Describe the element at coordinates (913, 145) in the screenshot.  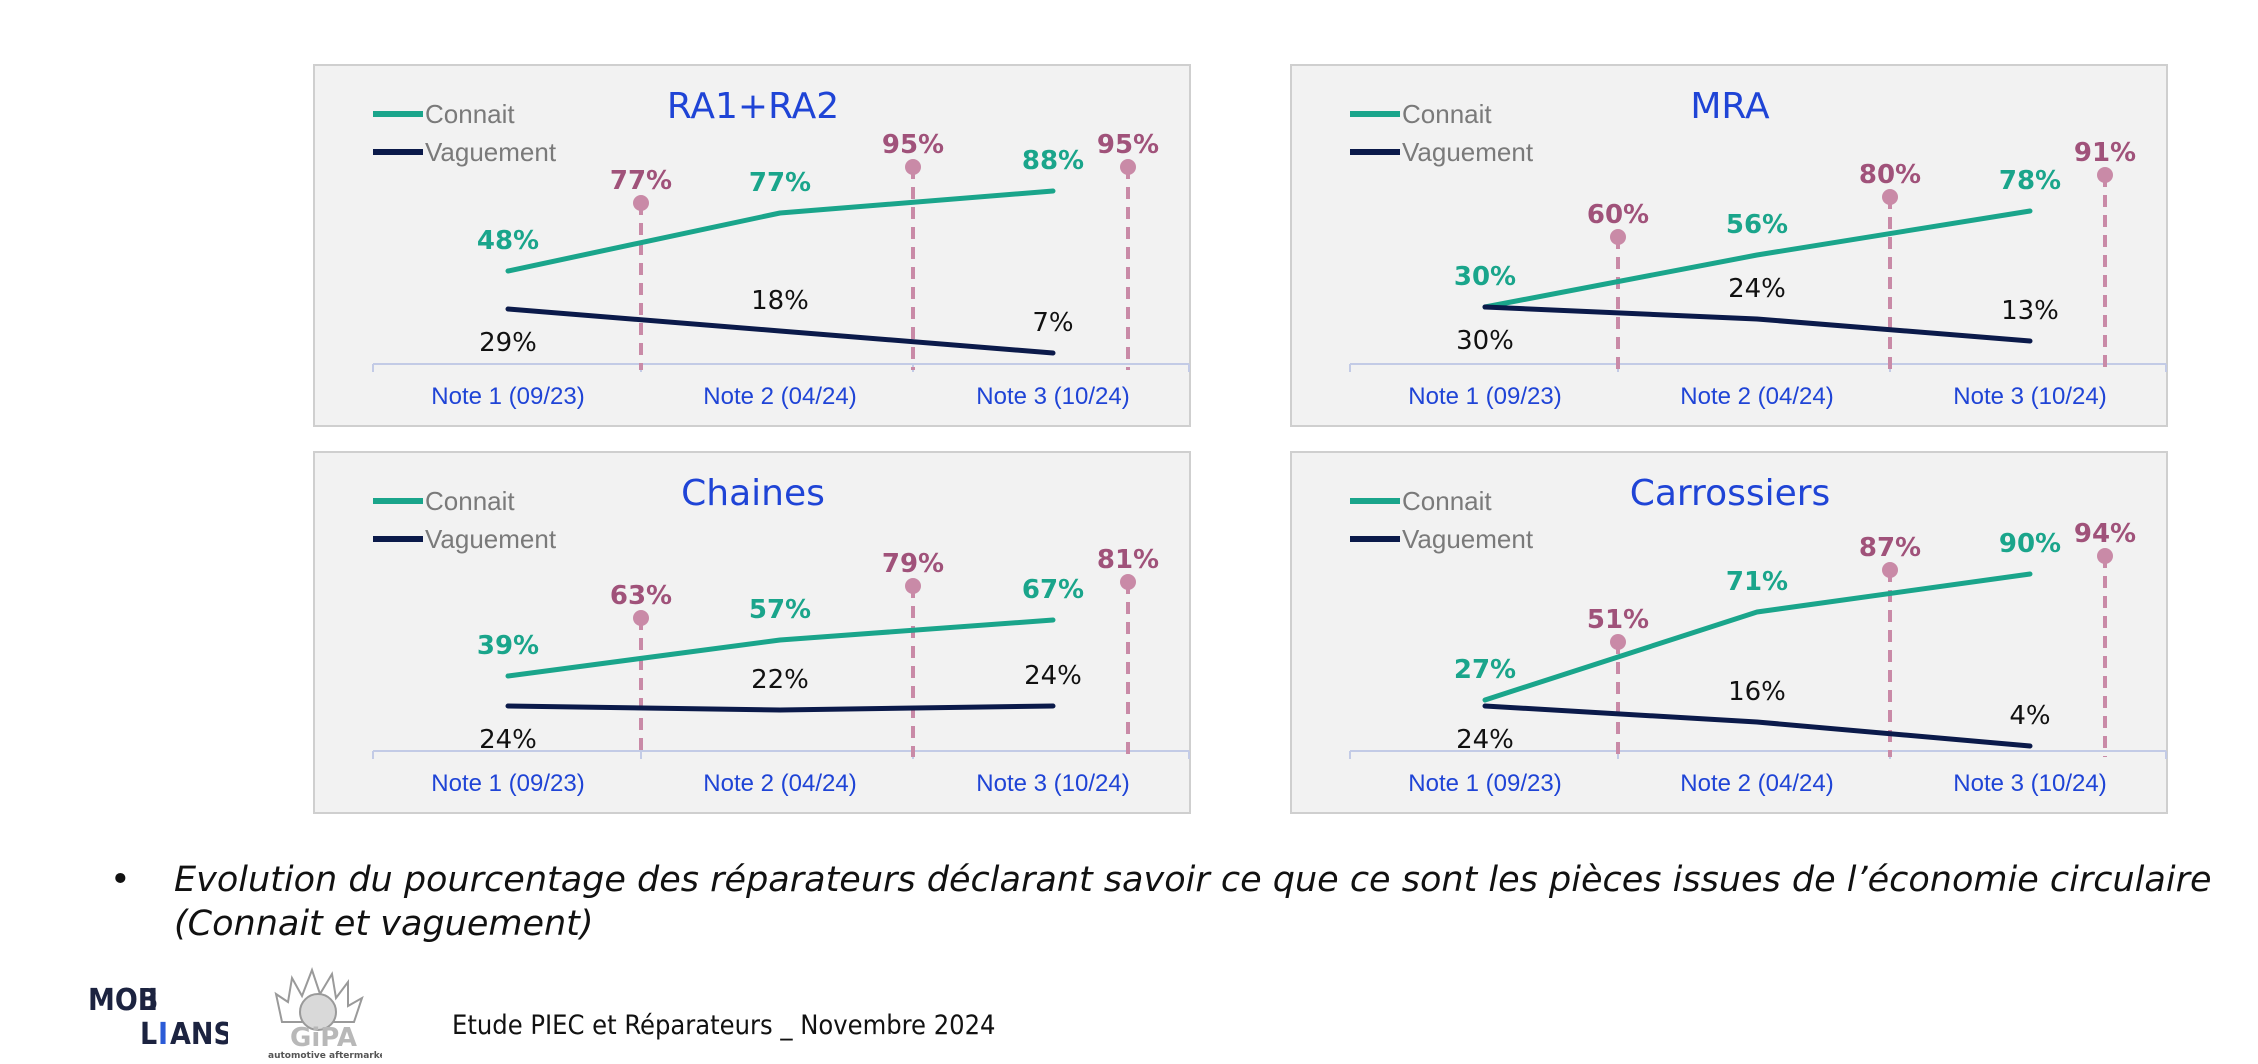
I see `total-label-ra1-ra2-2: 95%` at that location.